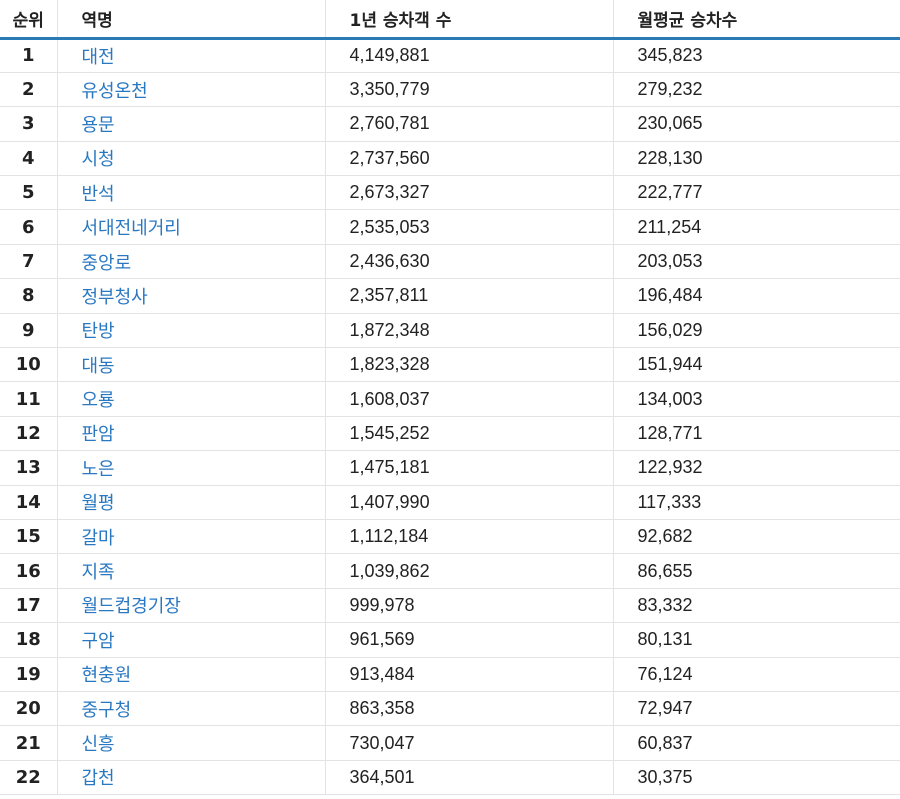  What do you see at coordinates (28, 743) in the screenshot?
I see `rank-cell: 21` at bounding box center [28, 743].